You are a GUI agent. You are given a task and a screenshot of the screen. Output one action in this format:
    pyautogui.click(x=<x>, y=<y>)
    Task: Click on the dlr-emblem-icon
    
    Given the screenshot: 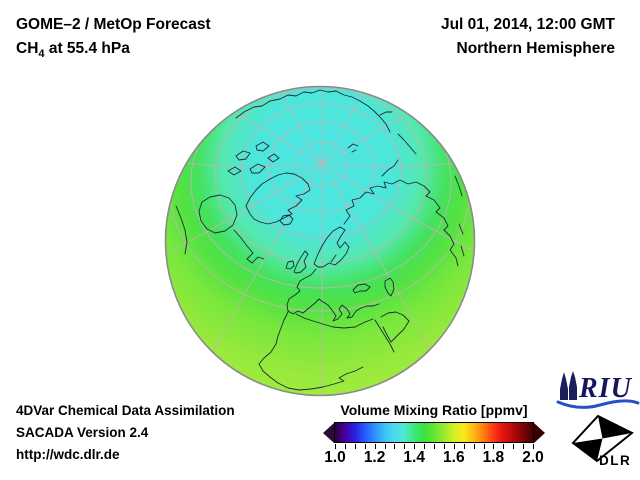 What is the action you would take?
    pyautogui.click(x=602, y=438)
    